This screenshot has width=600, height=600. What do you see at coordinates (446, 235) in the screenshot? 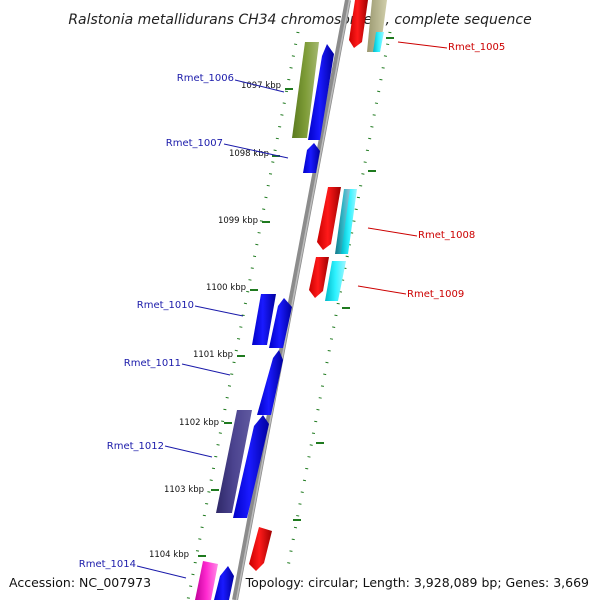
I see `gene-label-rmet-1008: Rmet_1008` at bounding box center [446, 235].